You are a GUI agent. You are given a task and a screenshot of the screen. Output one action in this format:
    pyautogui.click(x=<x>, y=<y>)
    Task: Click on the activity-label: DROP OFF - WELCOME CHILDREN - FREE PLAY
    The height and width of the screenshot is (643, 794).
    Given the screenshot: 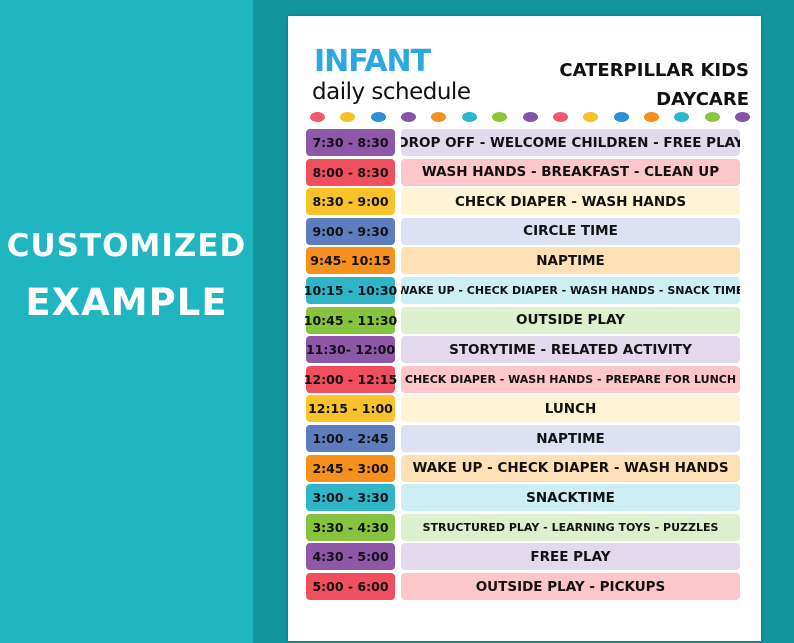 What is the action you would take?
    pyautogui.click(x=570, y=142)
    